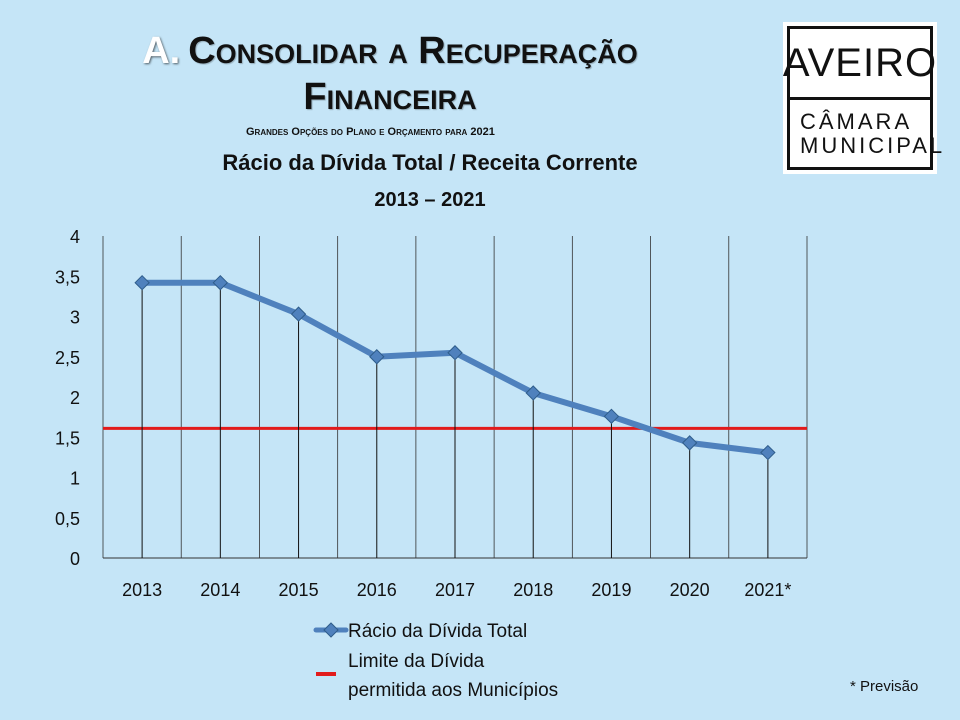 This screenshot has width=960, height=720. I want to click on y-tick-label: 3,5, so click(67, 277).